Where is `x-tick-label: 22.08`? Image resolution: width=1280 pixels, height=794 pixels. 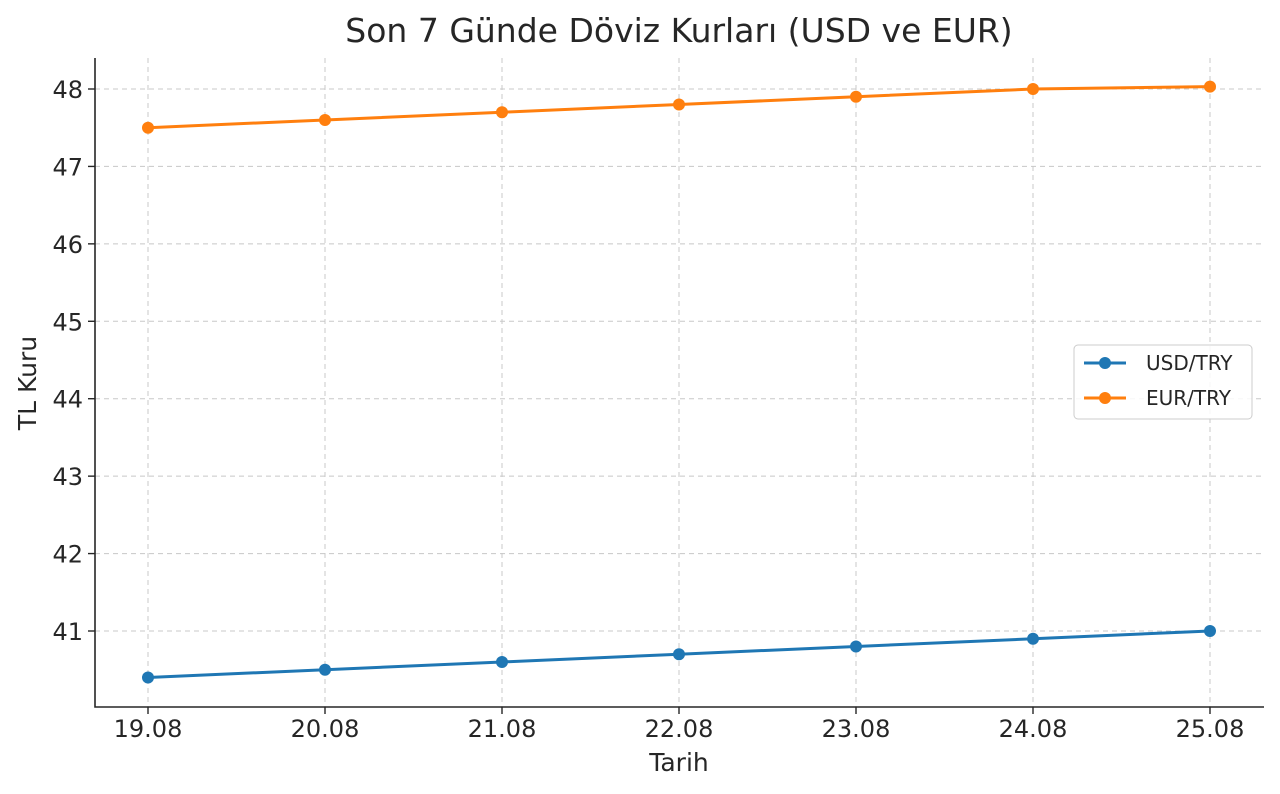
x-tick-label: 22.08 is located at coordinates (679, 729).